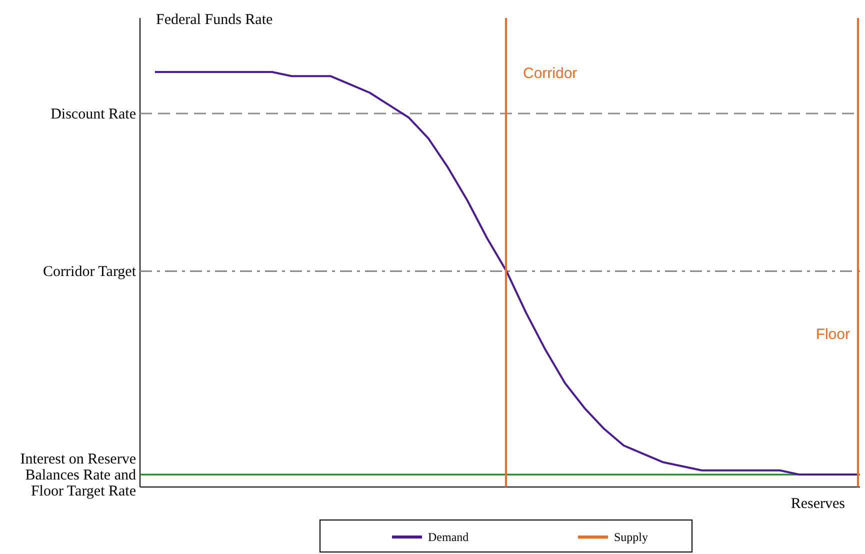 This screenshot has width=865, height=554. I want to click on annotation: Floor, so click(833, 334).